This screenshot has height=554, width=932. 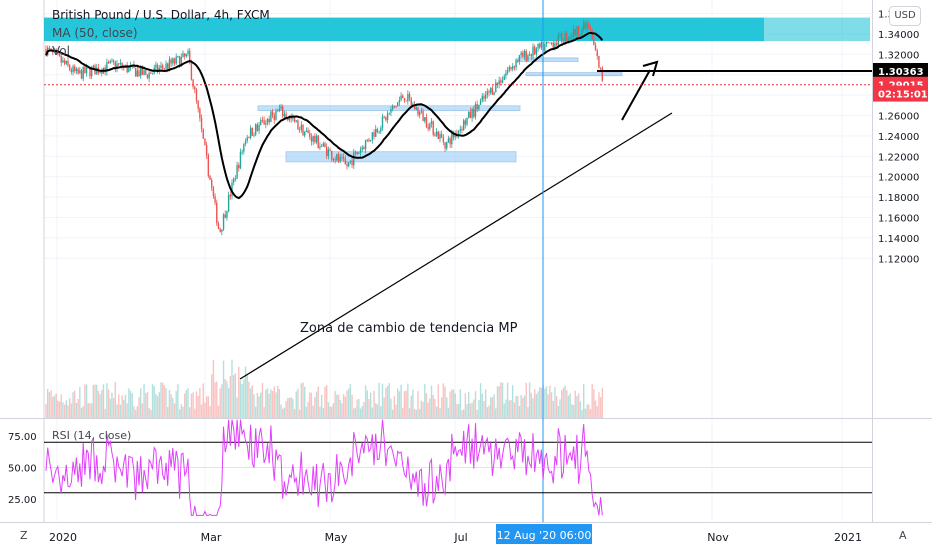 I want to click on projection-arrow, so click(x=636, y=95).